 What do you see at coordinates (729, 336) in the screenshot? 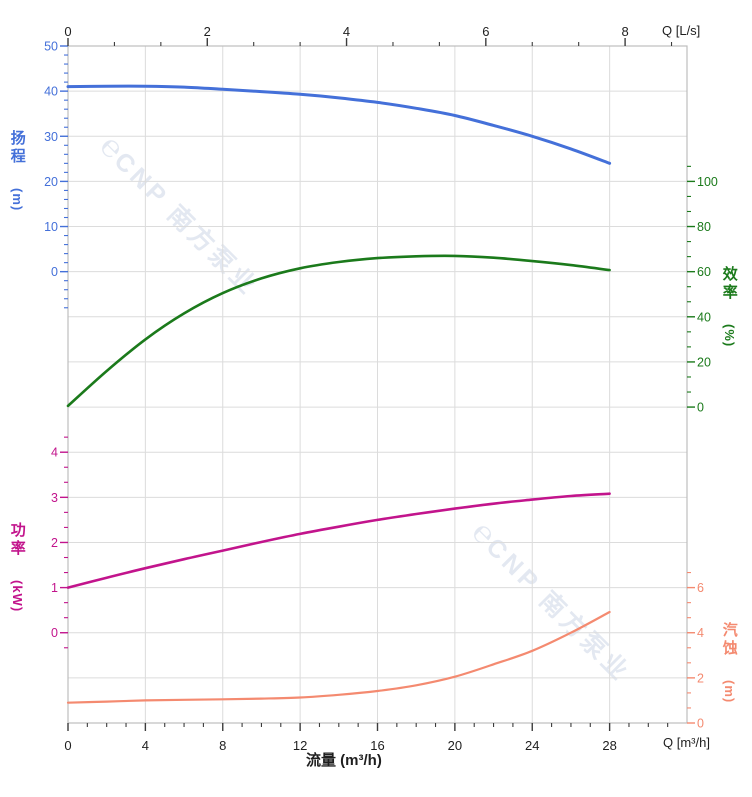
I see `efficiency-axis-unit: (%)` at bounding box center [729, 336].